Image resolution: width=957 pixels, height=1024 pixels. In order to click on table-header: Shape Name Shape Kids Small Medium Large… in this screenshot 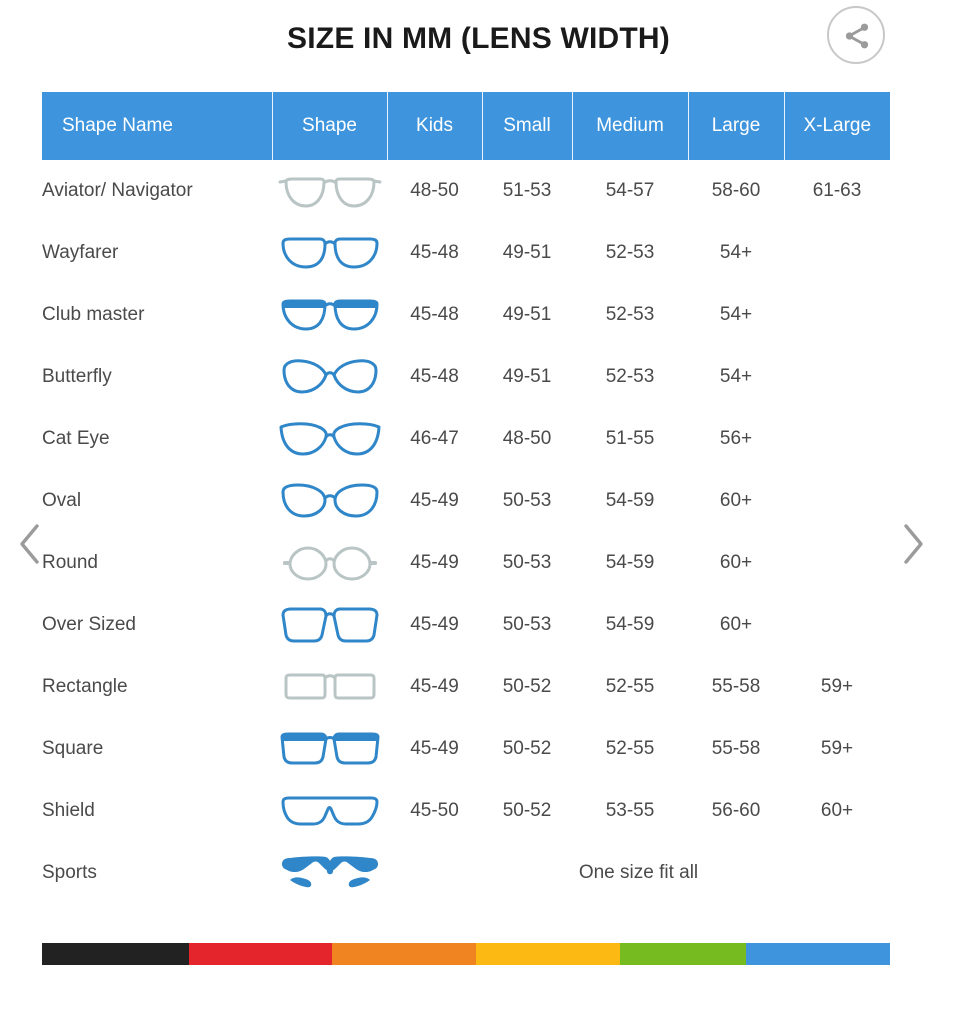, I will do `click(466, 126)`.